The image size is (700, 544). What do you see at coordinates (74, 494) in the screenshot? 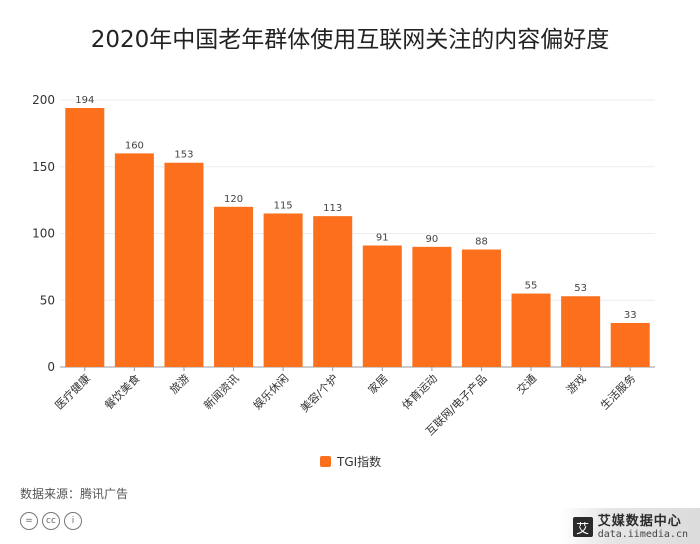
I see `data-source: 数据来源：腾讯广告` at bounding box center [74, 494].